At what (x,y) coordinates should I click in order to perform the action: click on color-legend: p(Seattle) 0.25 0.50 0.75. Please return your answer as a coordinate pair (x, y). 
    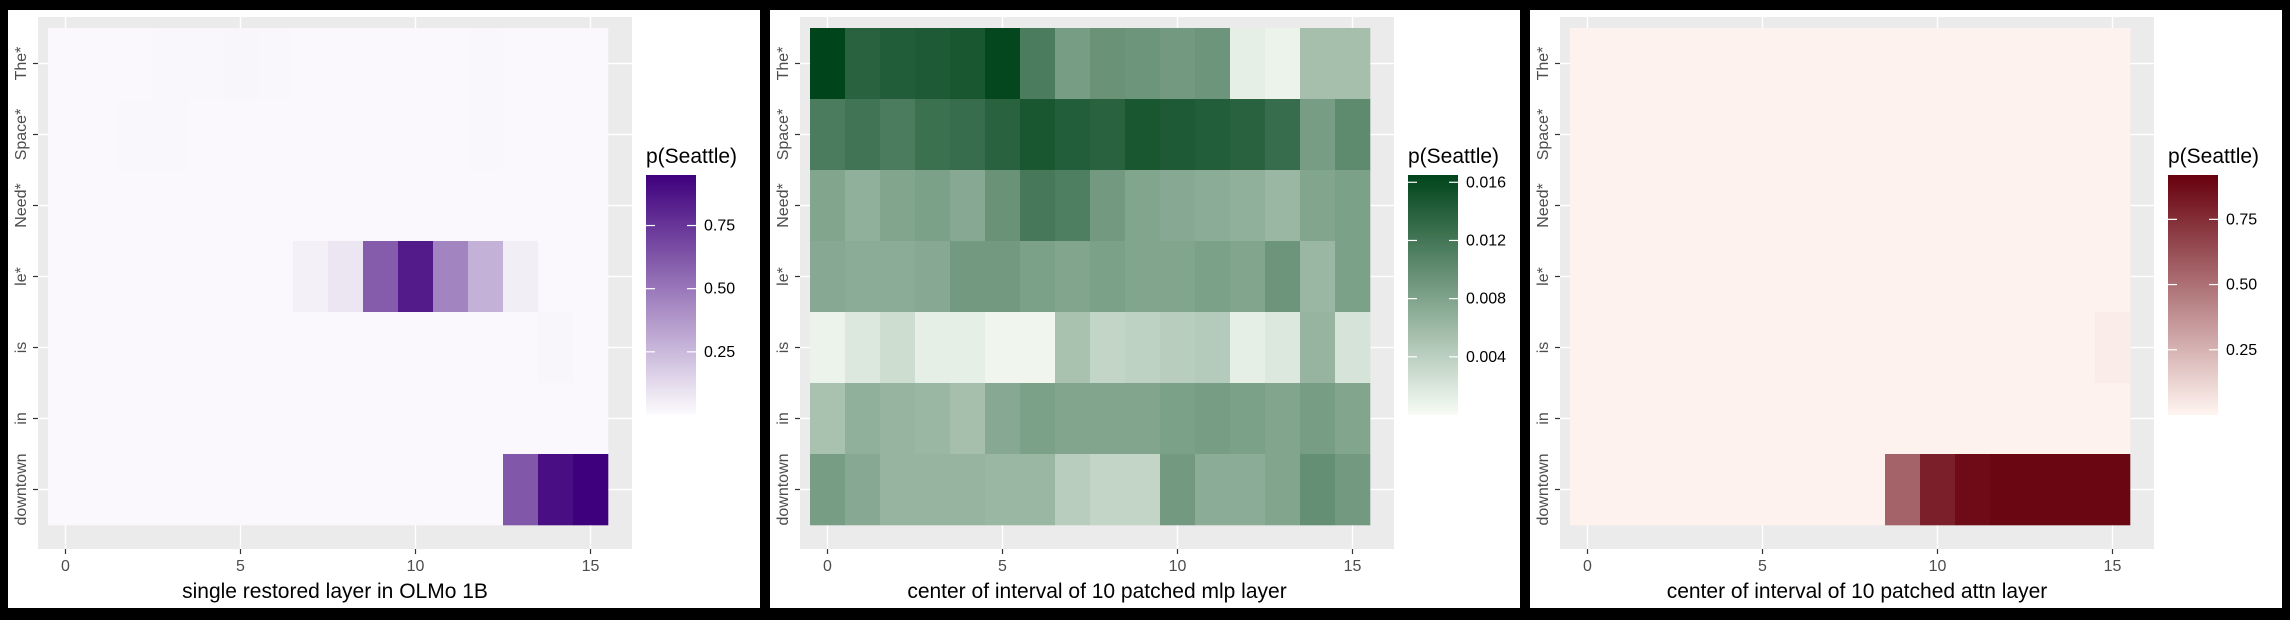
    Looking at the image, I should click on (691, 280).